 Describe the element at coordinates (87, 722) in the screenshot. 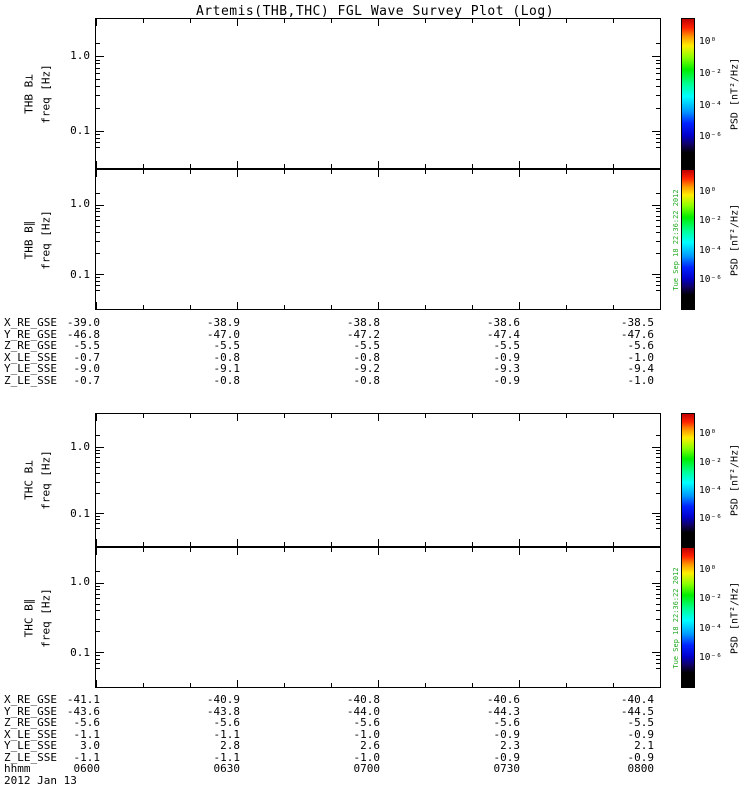

I see `ephemeris-value: -5.6` at that location.